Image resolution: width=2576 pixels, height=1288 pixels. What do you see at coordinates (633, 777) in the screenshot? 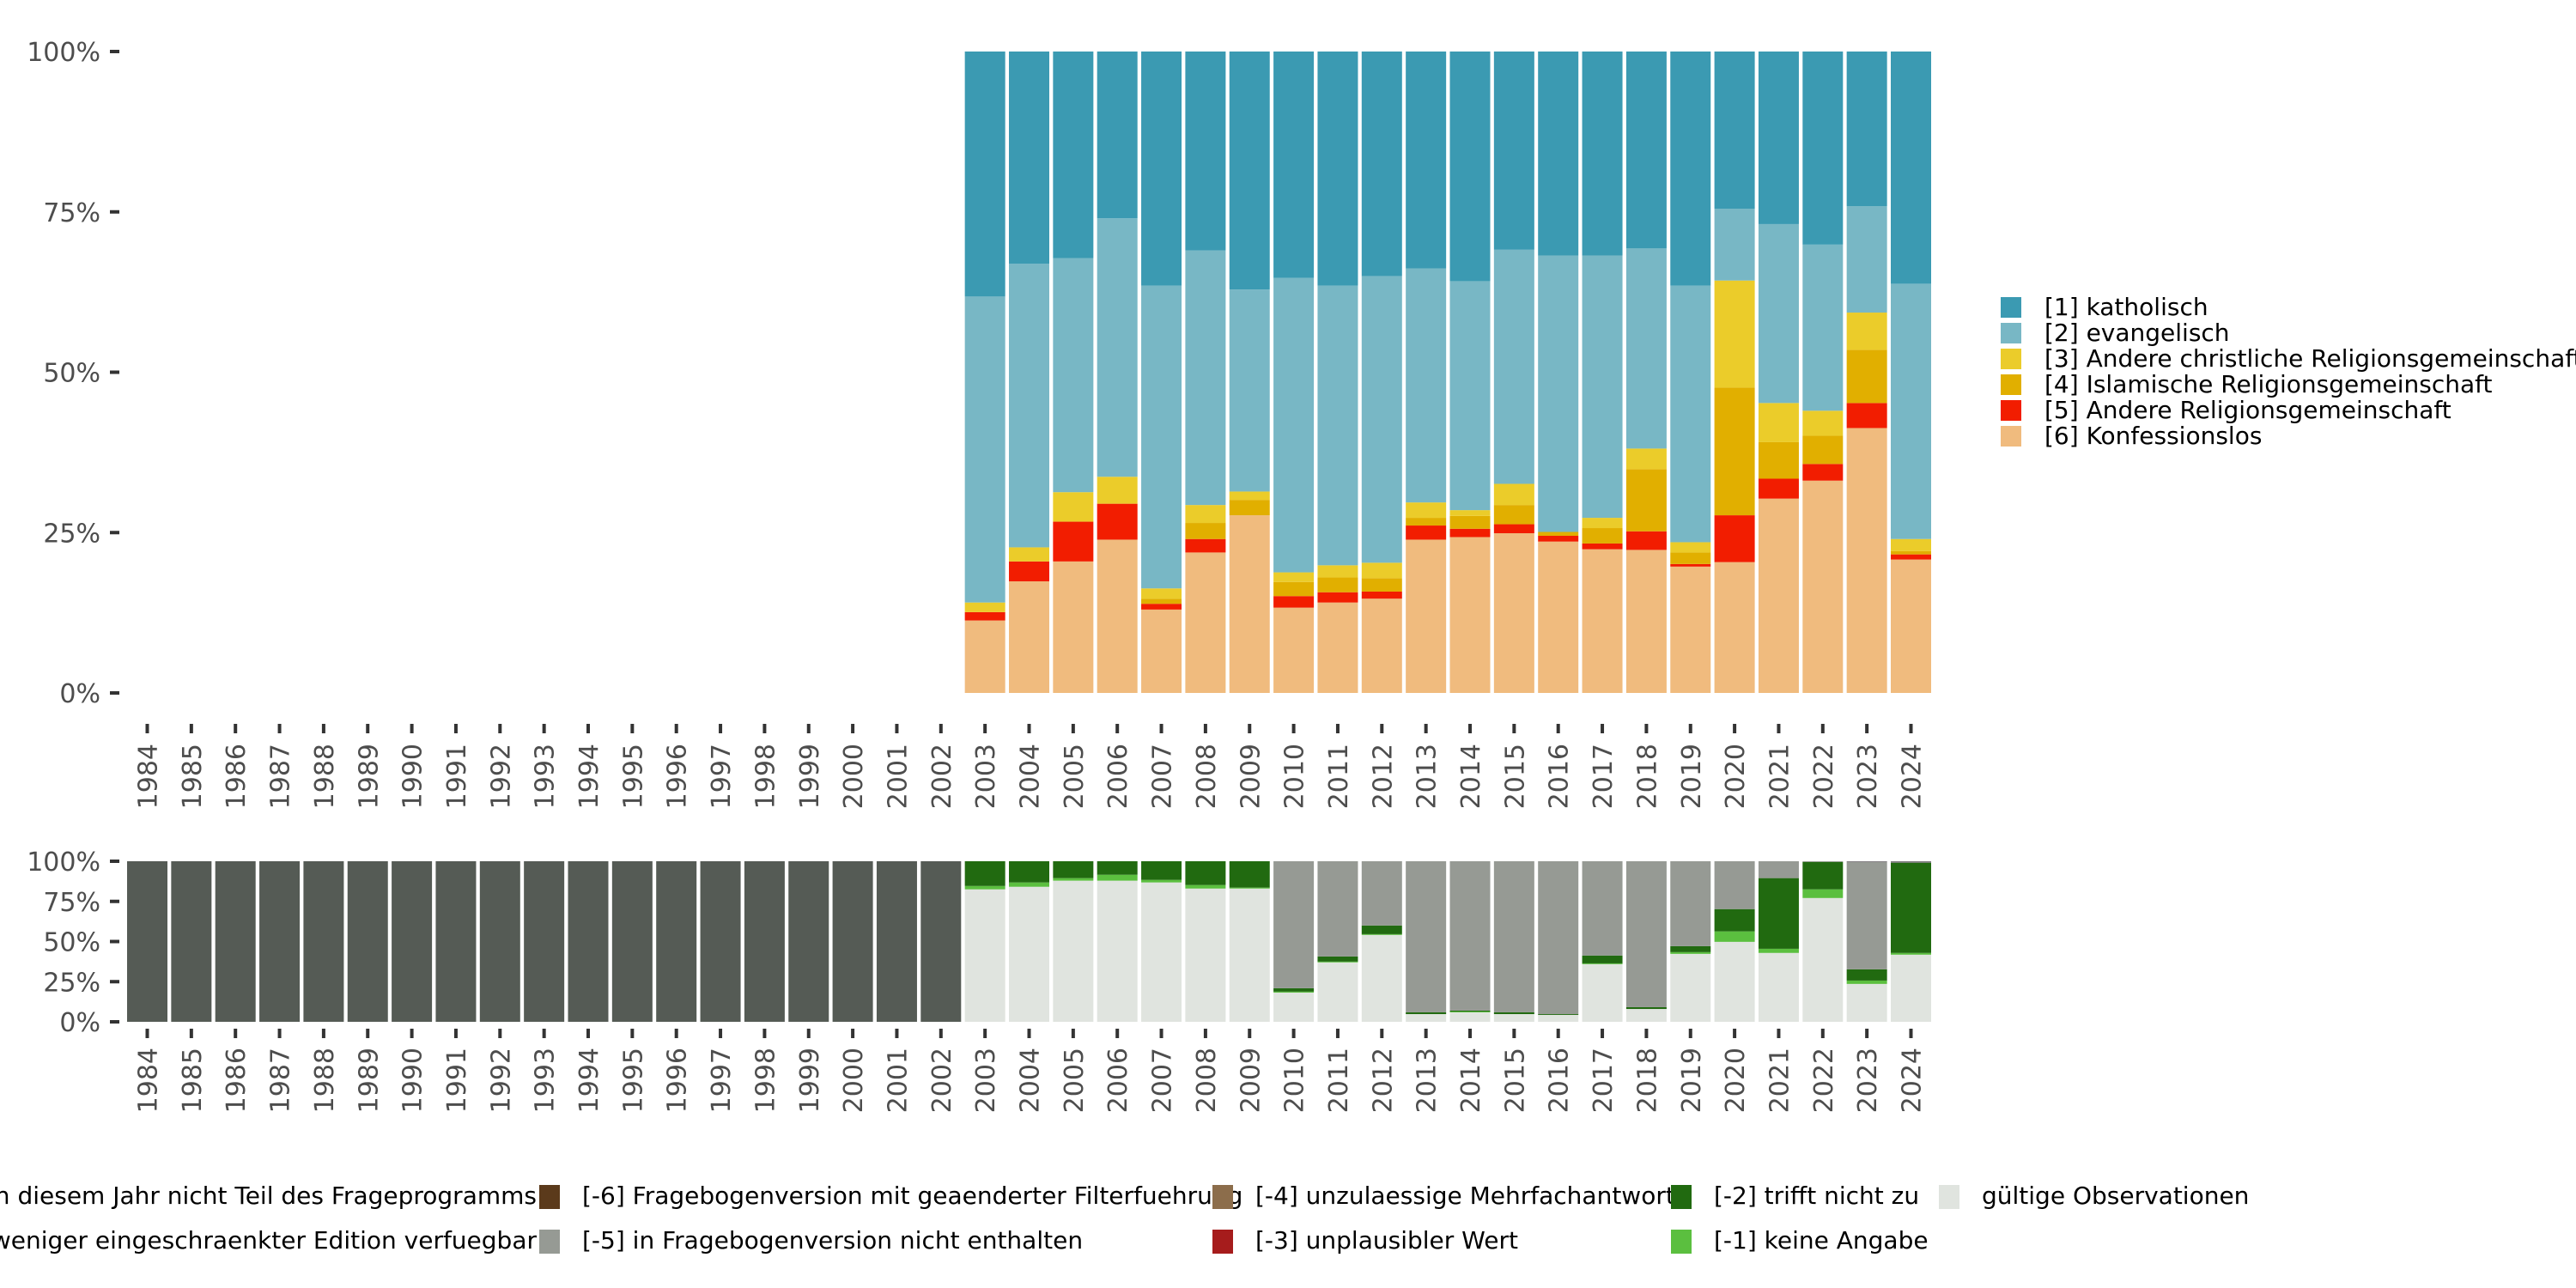
I see `x-tick-label: 1995` at bounding box center [633, 777].